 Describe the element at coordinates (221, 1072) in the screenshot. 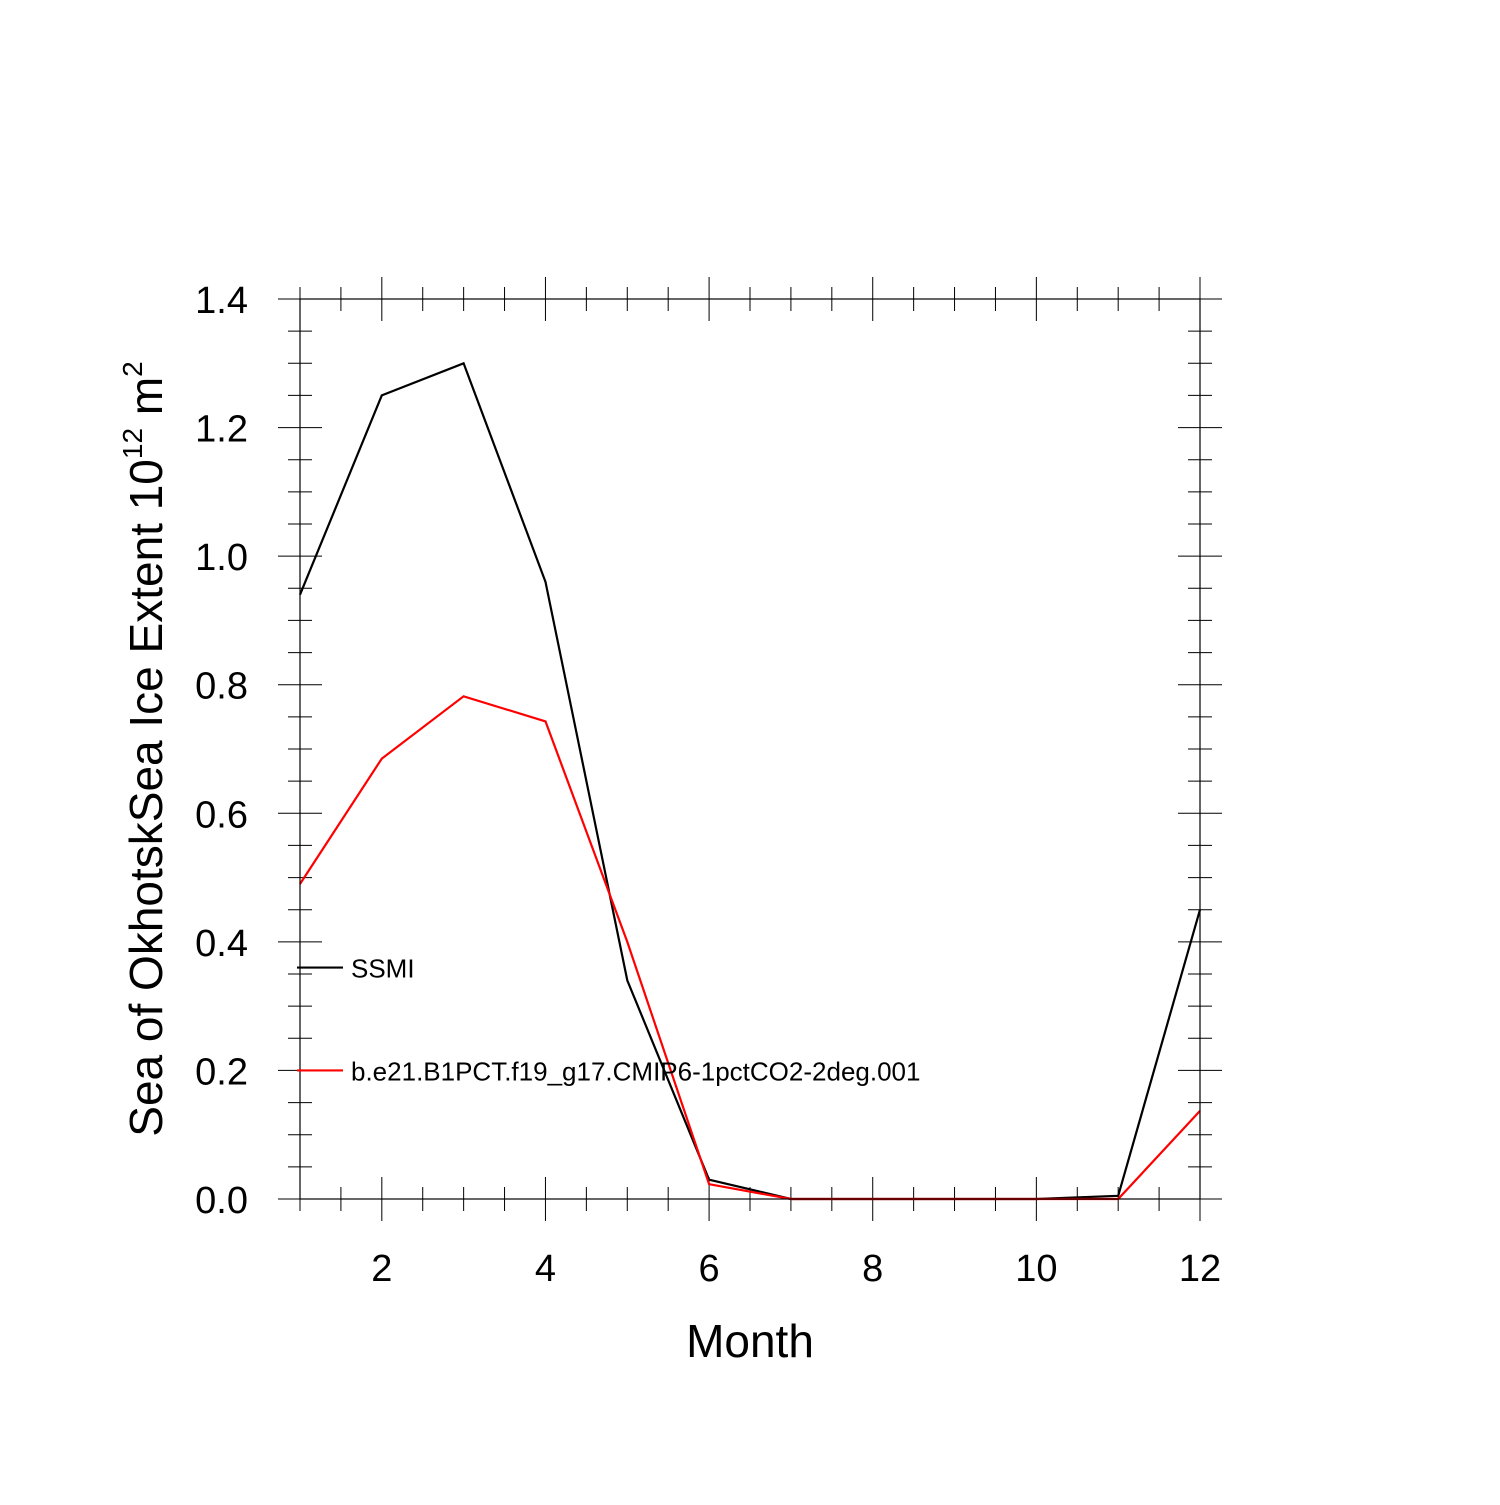

I see `y-tick-label: 0.2` at that location.